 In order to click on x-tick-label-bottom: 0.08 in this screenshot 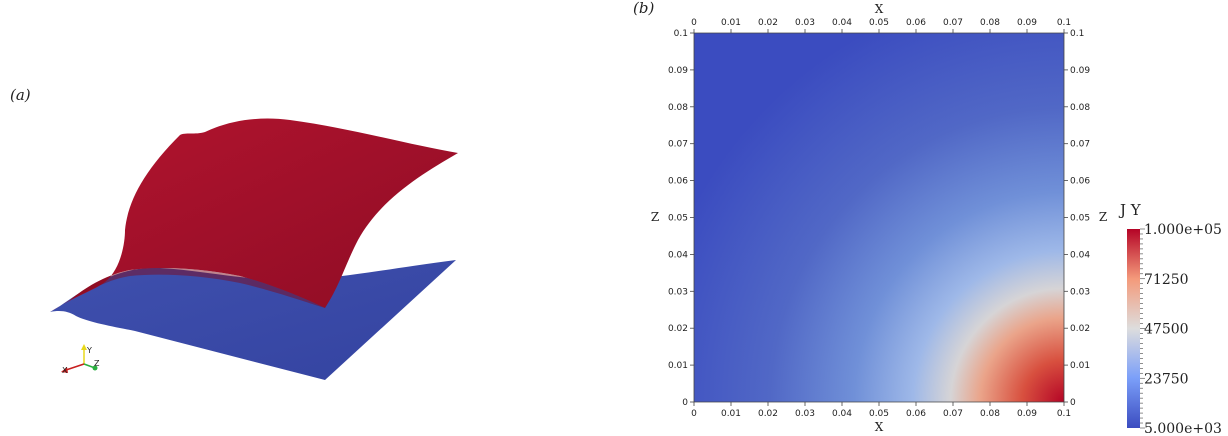, I will do `click(990, 414)`.